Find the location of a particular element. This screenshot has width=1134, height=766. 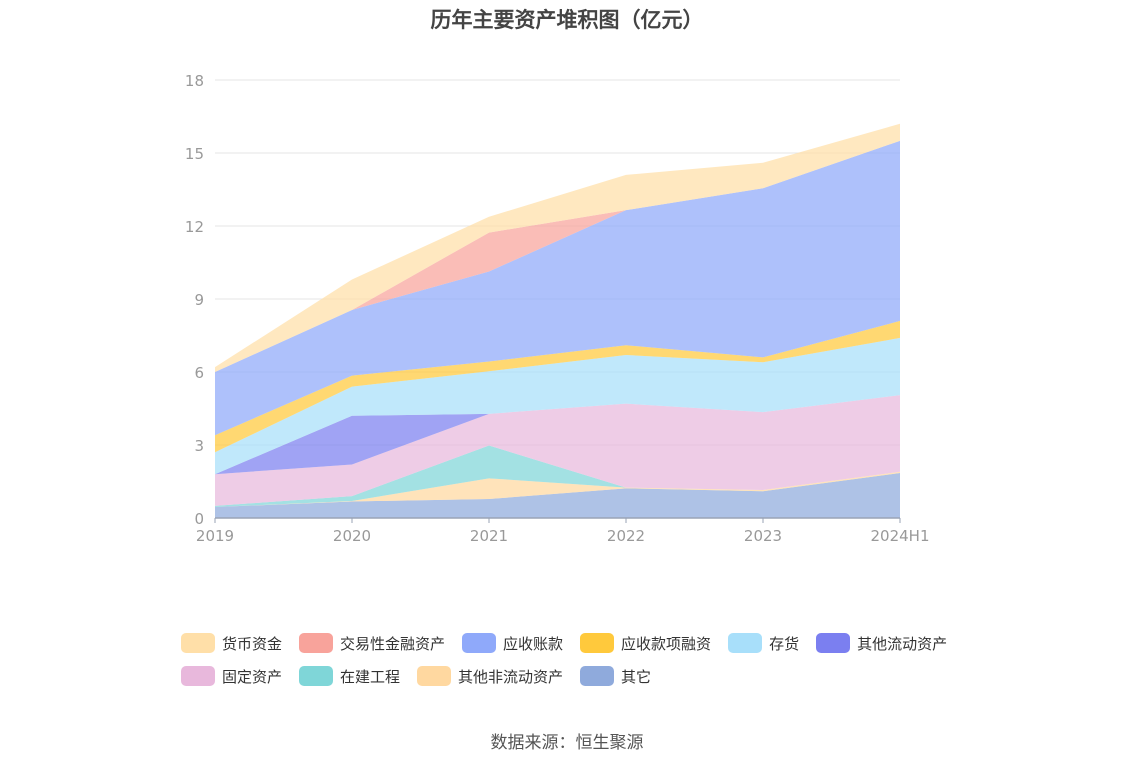

legend-label: 交易性金融资产 is located at coordinates (393, 643).